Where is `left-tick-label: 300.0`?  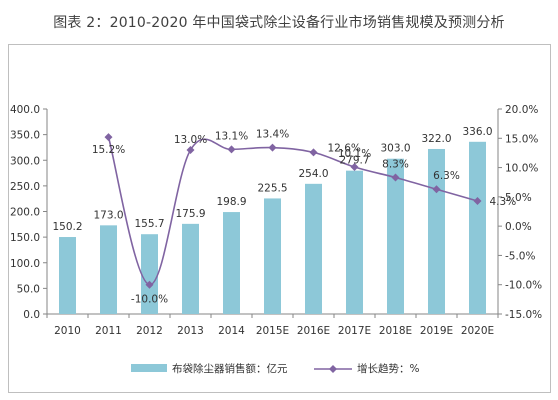 left-tick-label: 300.0 is located at coordinates (25, 161).